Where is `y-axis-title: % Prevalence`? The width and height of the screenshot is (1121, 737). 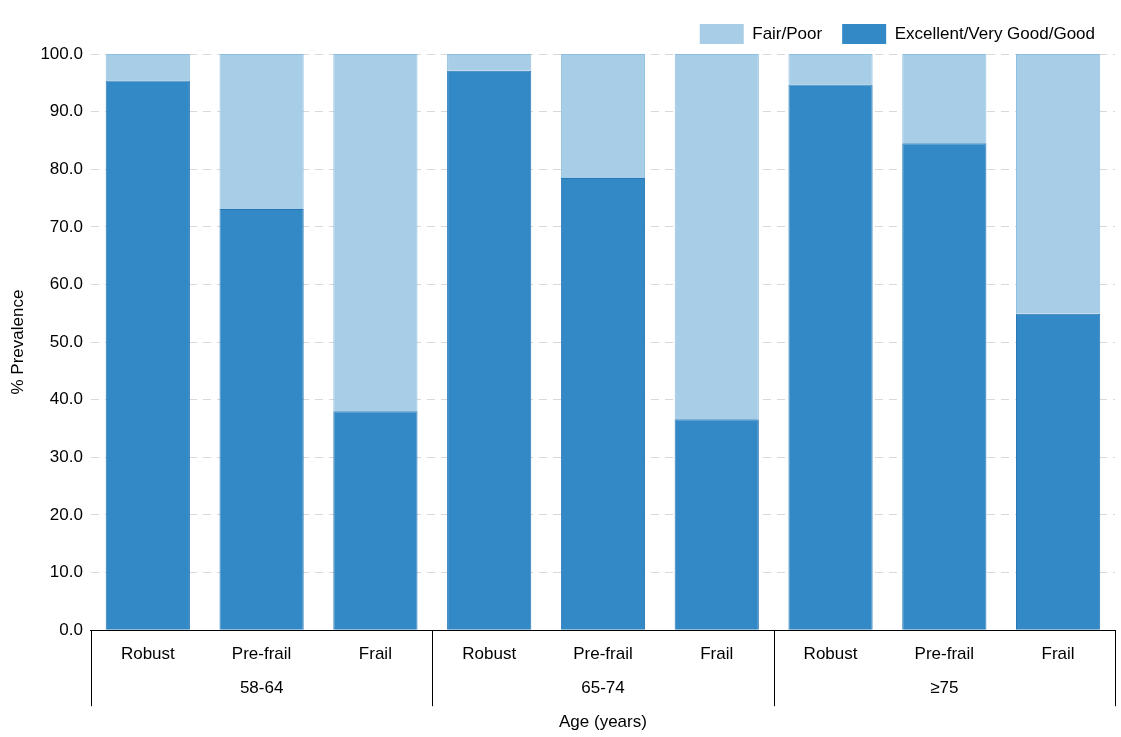 y-axis-title: % Prevalence is located at coordinates (17, 342).